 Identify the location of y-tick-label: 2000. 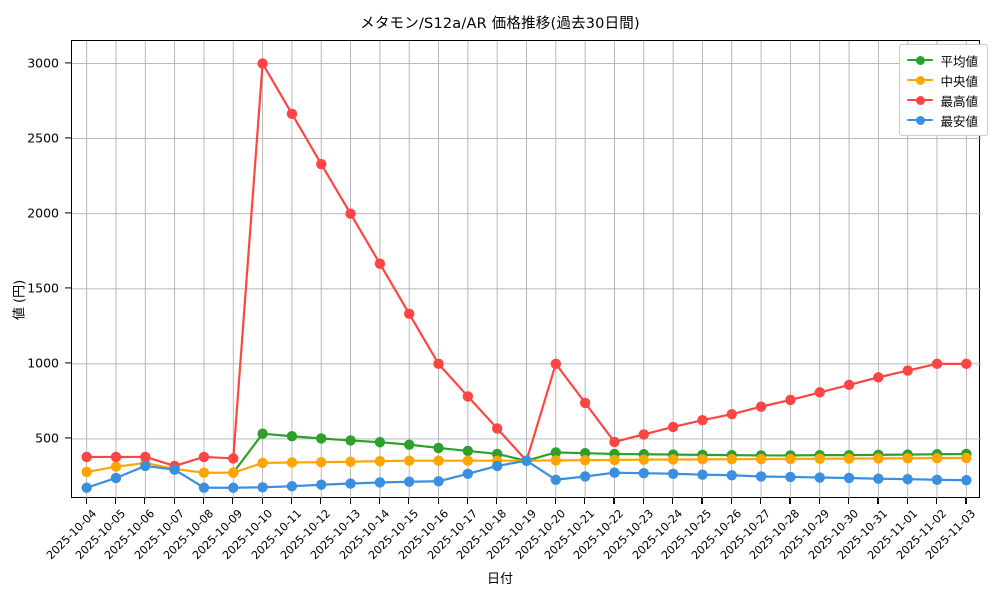
(43, 213).